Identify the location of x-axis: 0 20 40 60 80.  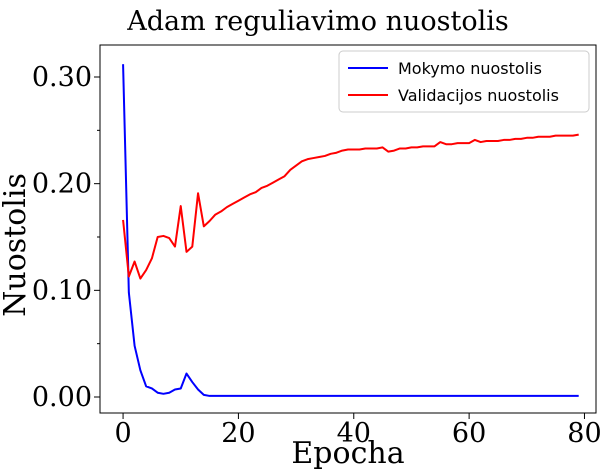
(358, 431).